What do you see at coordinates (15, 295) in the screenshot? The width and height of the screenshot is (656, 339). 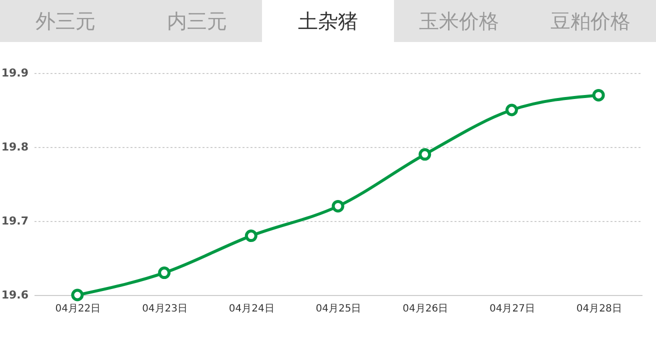 I see `y-tick-label: 19.6` at bounding box center [15, 295].